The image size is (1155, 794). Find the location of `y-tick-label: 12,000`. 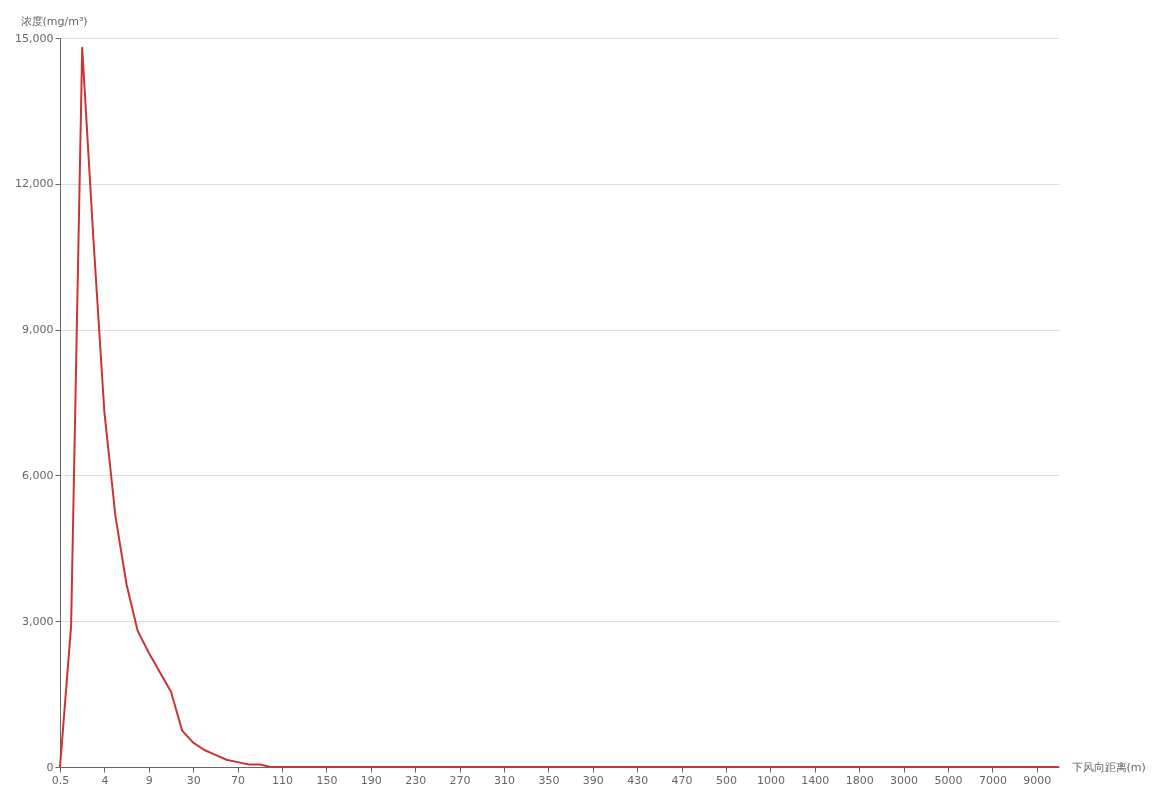

y-tick-label: 12,000 is located at coordinates (34, 184).